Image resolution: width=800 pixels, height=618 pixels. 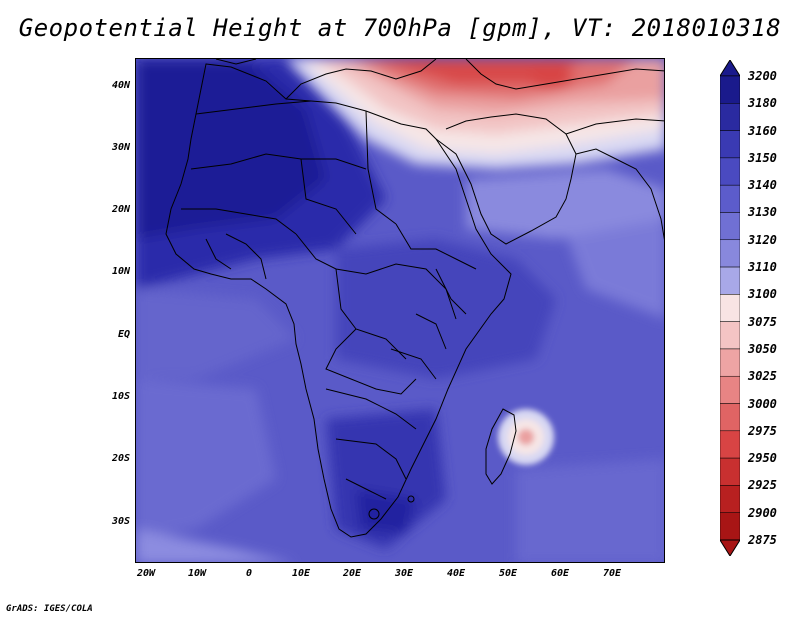 What do you see at coordinates (249, 573) in the screenshot?
I see `lon-label-0: 0` at bounding box center [249, 573].